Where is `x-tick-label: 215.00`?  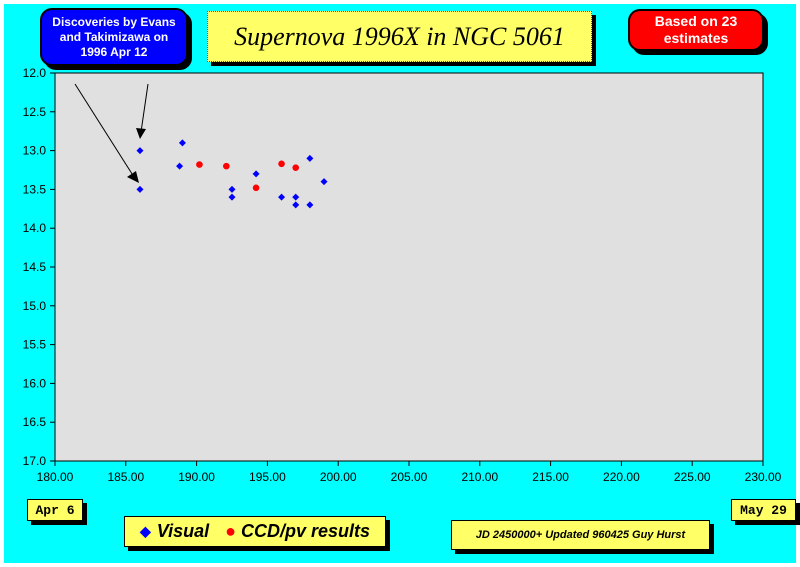 x-tick-label: 215.00 is located at coordinates (550, 477).